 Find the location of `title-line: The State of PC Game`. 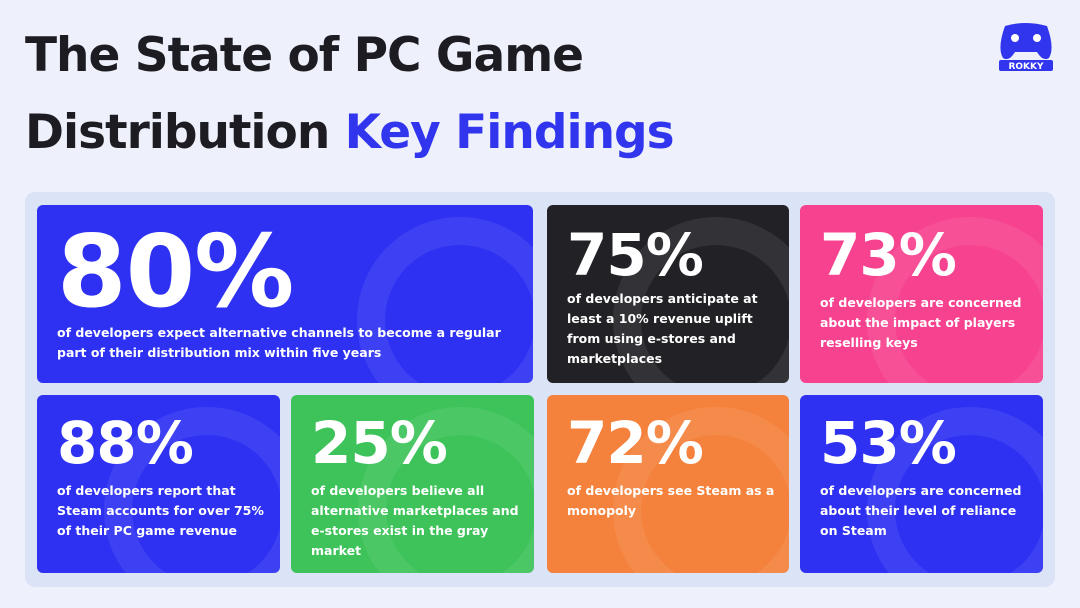

title-line: The State of PC Game is located at coordinates (304, 55).